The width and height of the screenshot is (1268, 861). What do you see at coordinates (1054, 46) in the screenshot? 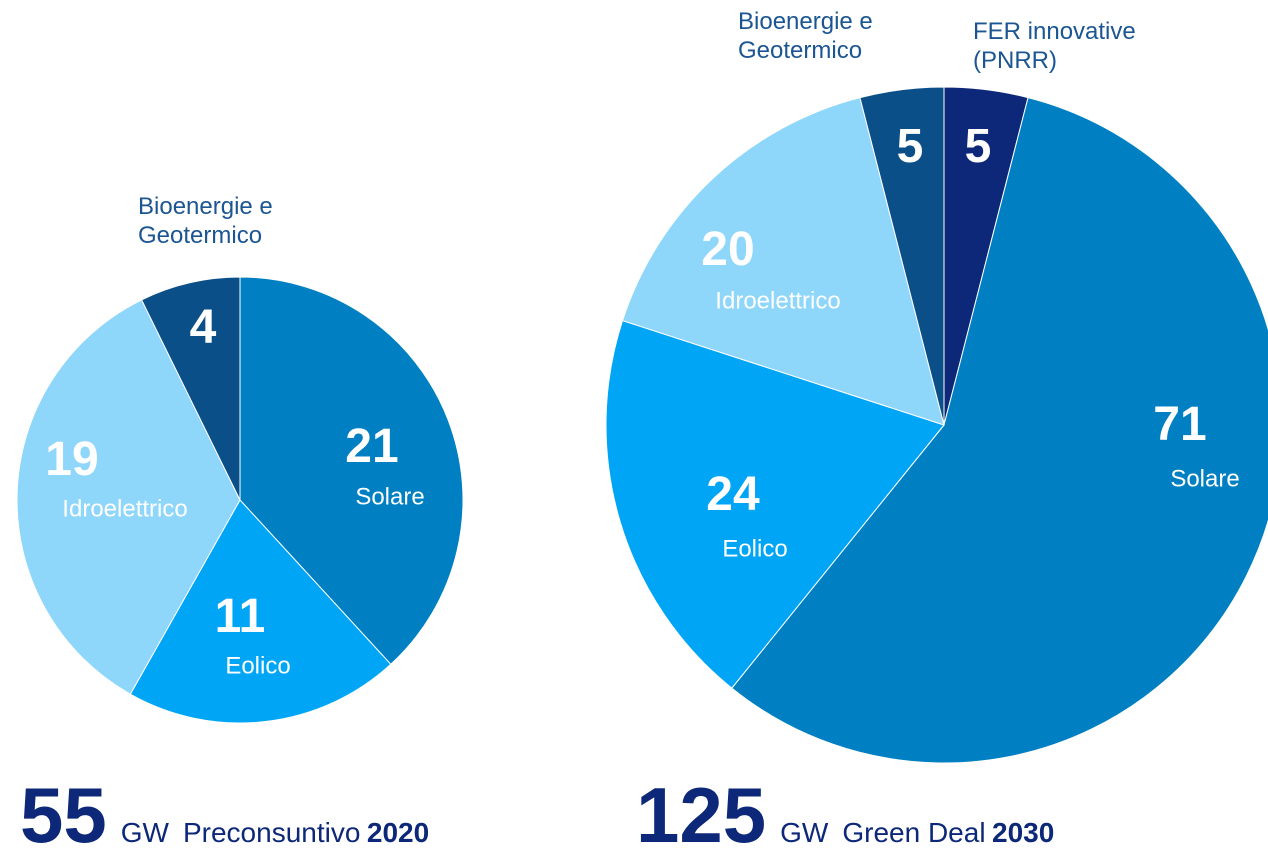
I see `category-label: FER innovative (PNRR)` at bounding box center [1054, 46].